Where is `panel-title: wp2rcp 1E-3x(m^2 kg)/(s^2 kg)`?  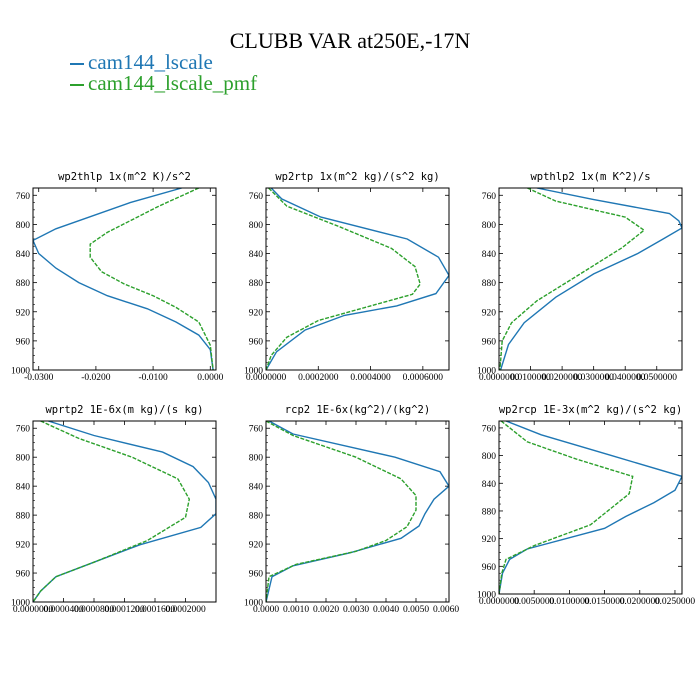 panel-title: wp2rcp 1E-3x(m^2 kg)/(s^2 kg) is located at coordinates (590, 410).